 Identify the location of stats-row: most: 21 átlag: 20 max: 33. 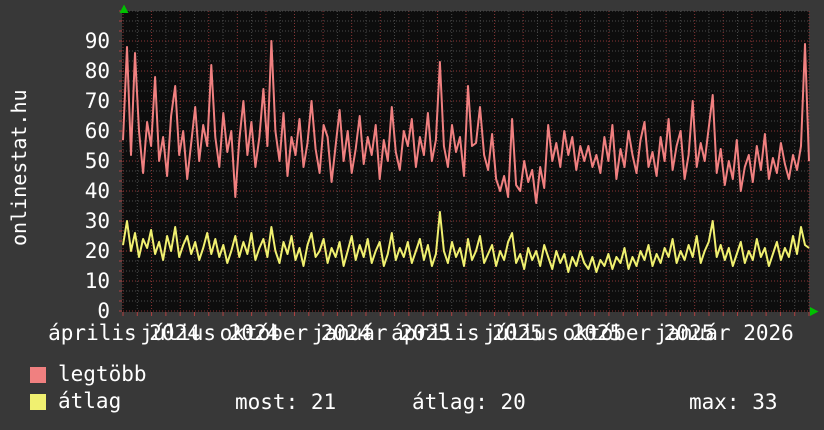
(412, 402).